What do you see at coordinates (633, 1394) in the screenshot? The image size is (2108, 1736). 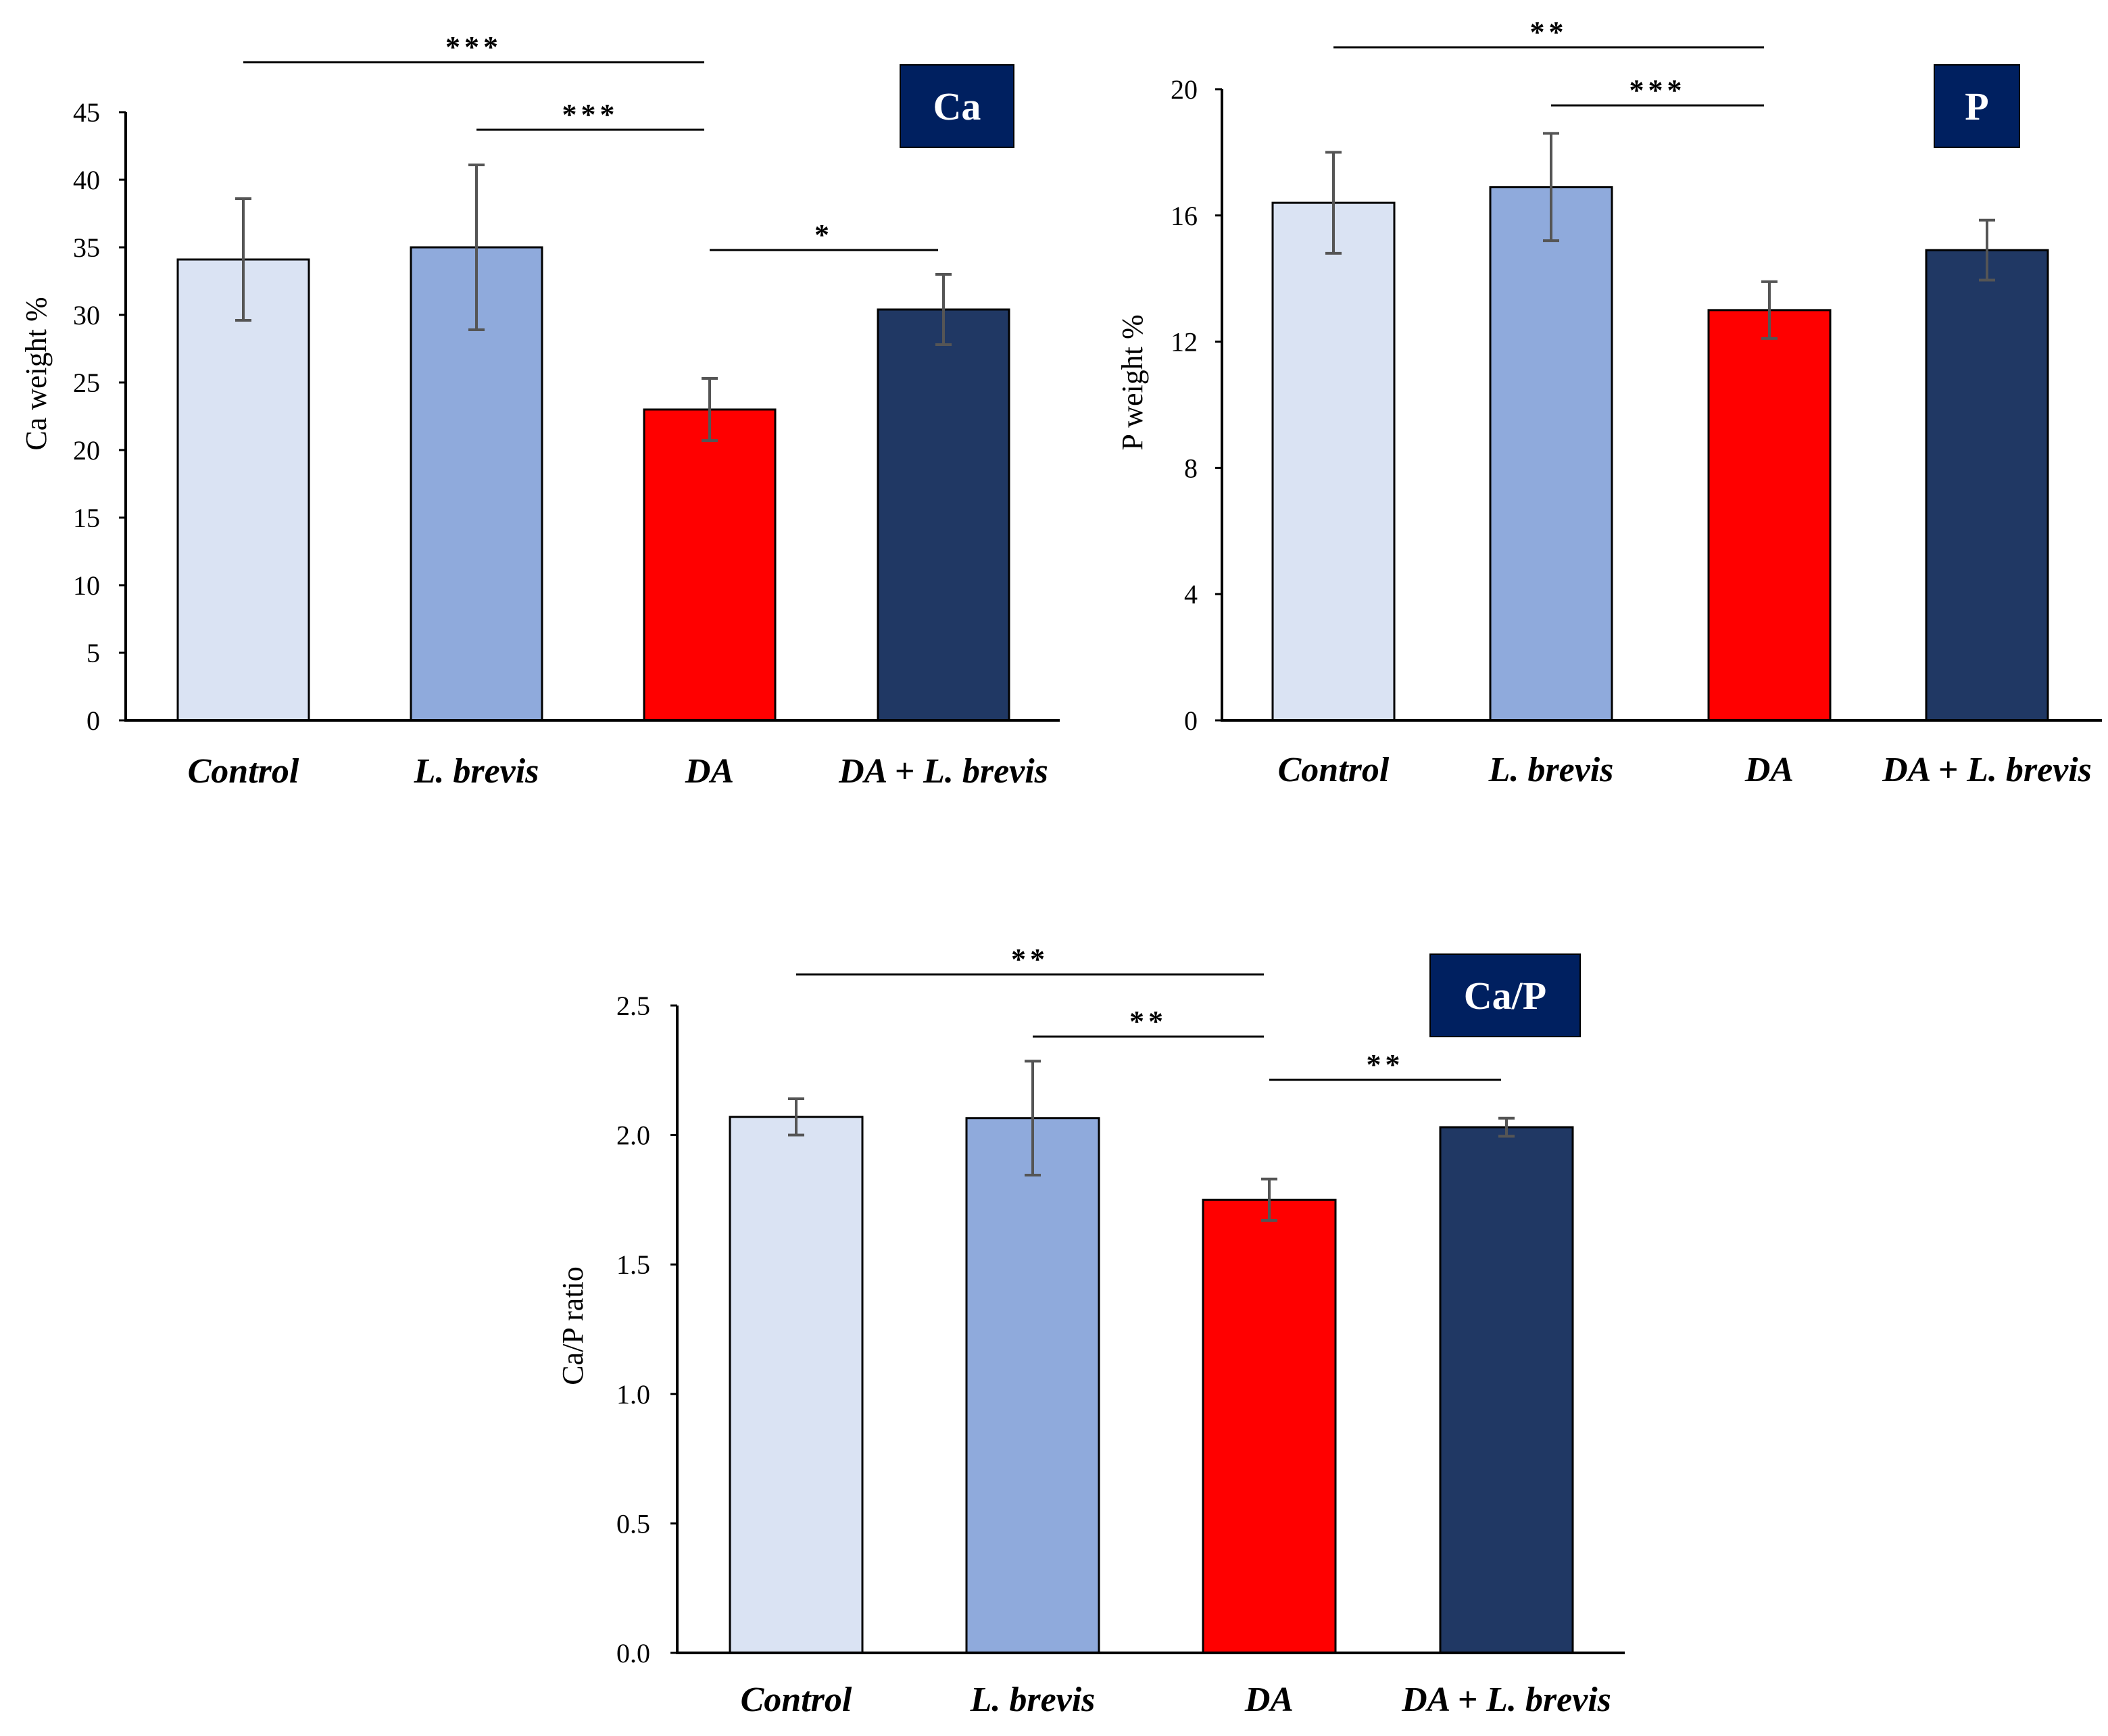 I see `y-tick-label: 1.0` at bounding box center [633, 1394].